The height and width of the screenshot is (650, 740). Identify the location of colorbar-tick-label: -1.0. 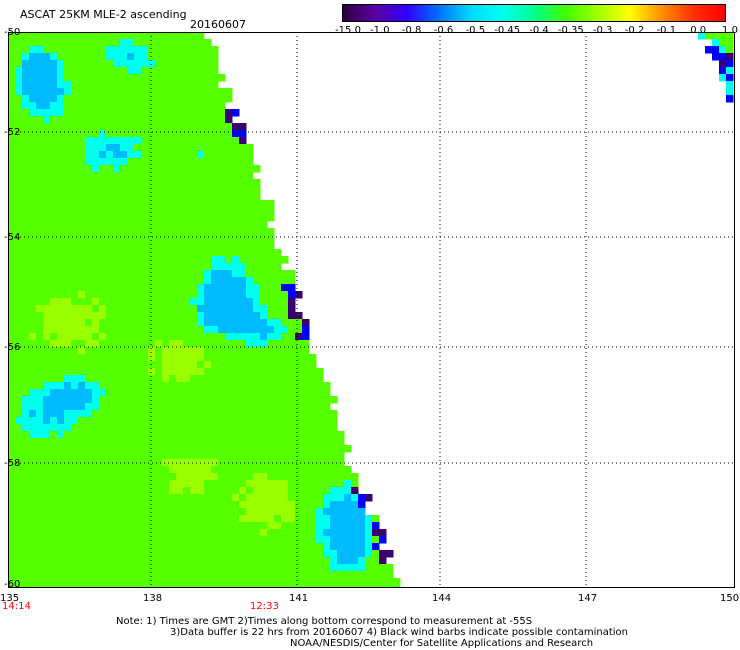
(380, 30).